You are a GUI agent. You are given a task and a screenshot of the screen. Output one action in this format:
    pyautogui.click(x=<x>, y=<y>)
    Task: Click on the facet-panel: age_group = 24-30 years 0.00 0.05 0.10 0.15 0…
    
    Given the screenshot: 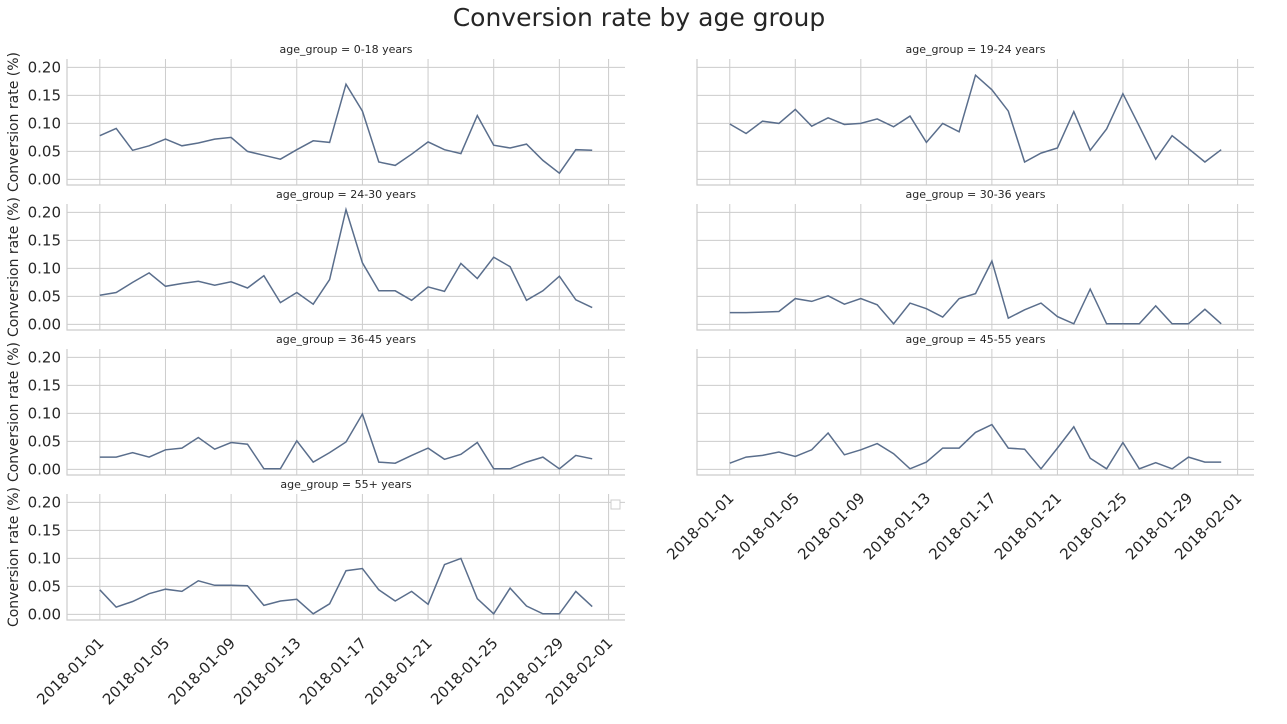 What is the action you would take?
    pyautogui.click(x=315, y=262)
    